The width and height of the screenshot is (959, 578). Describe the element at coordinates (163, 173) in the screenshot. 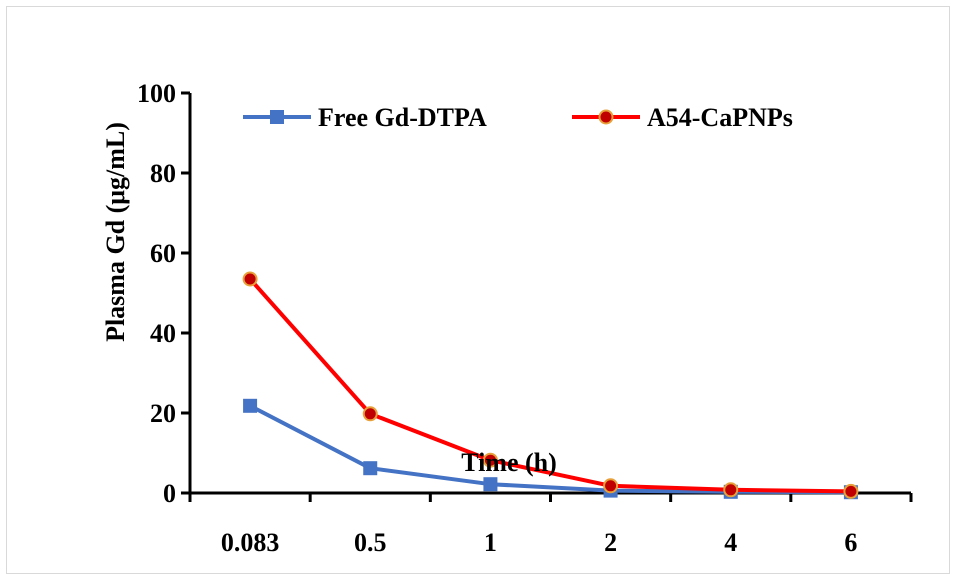

I see `y-tick-label: 80` at that location.